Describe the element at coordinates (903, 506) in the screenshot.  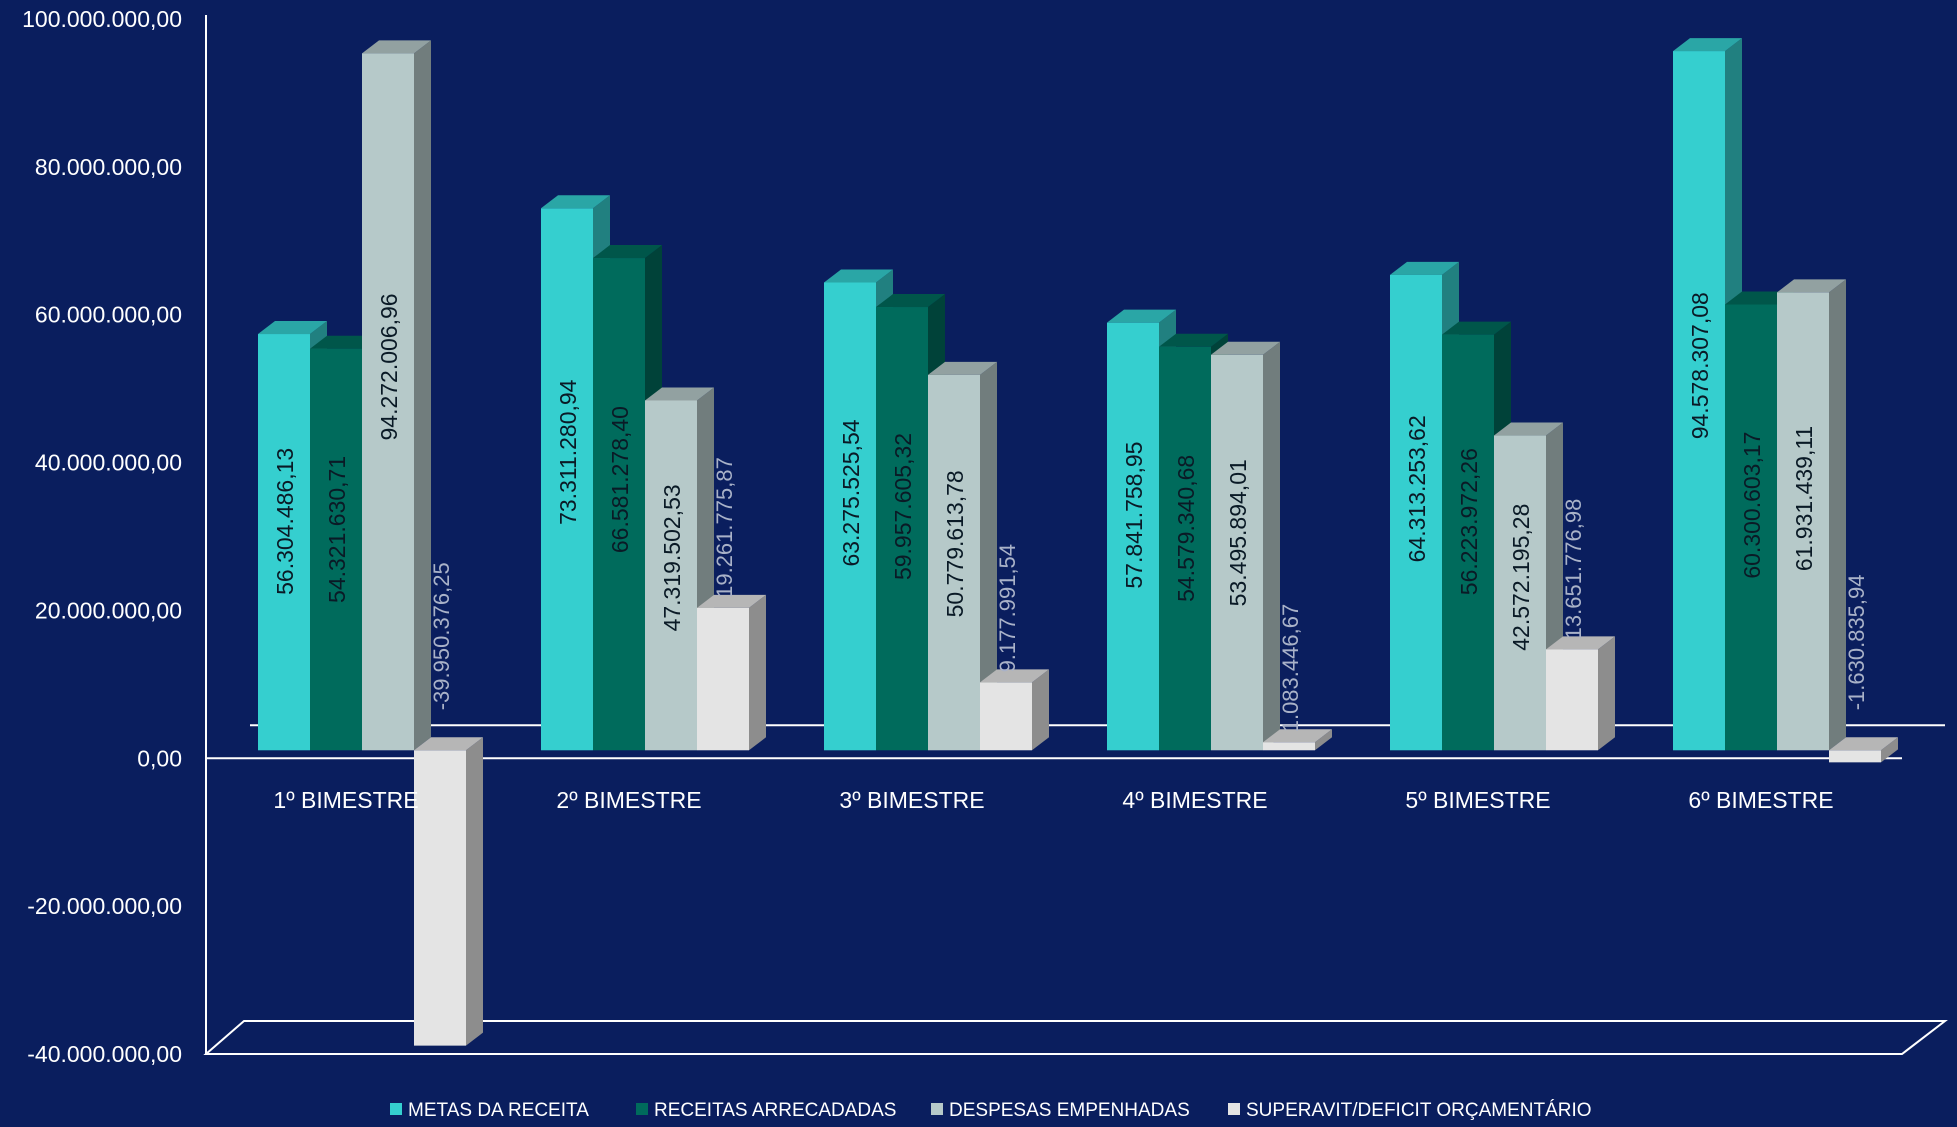
I see `data-label: 59.957.605,32` at that location.